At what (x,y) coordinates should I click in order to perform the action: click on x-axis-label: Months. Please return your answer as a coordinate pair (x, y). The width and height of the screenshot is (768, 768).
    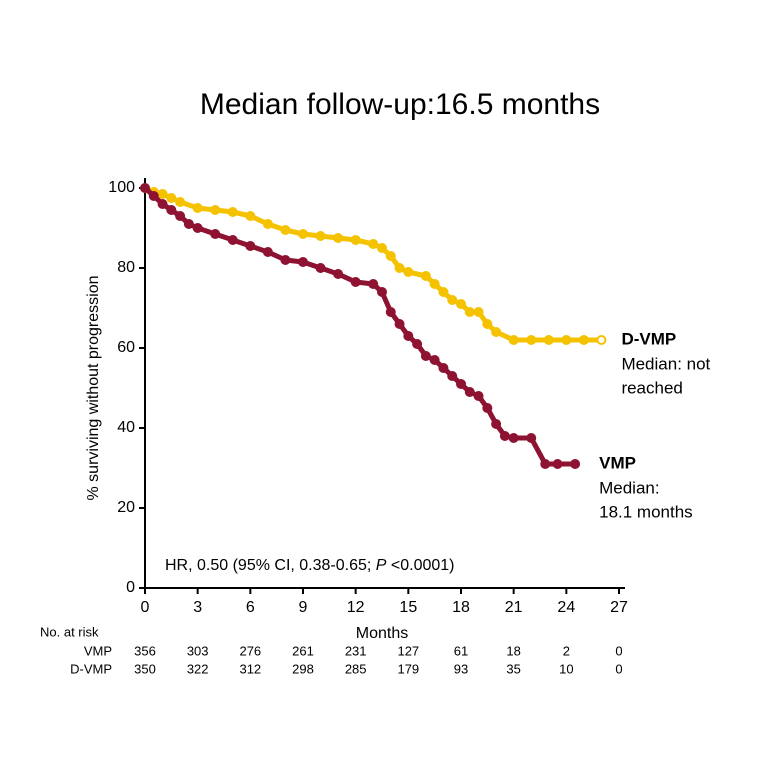
    Looking at the image, I should click on (382, 633).